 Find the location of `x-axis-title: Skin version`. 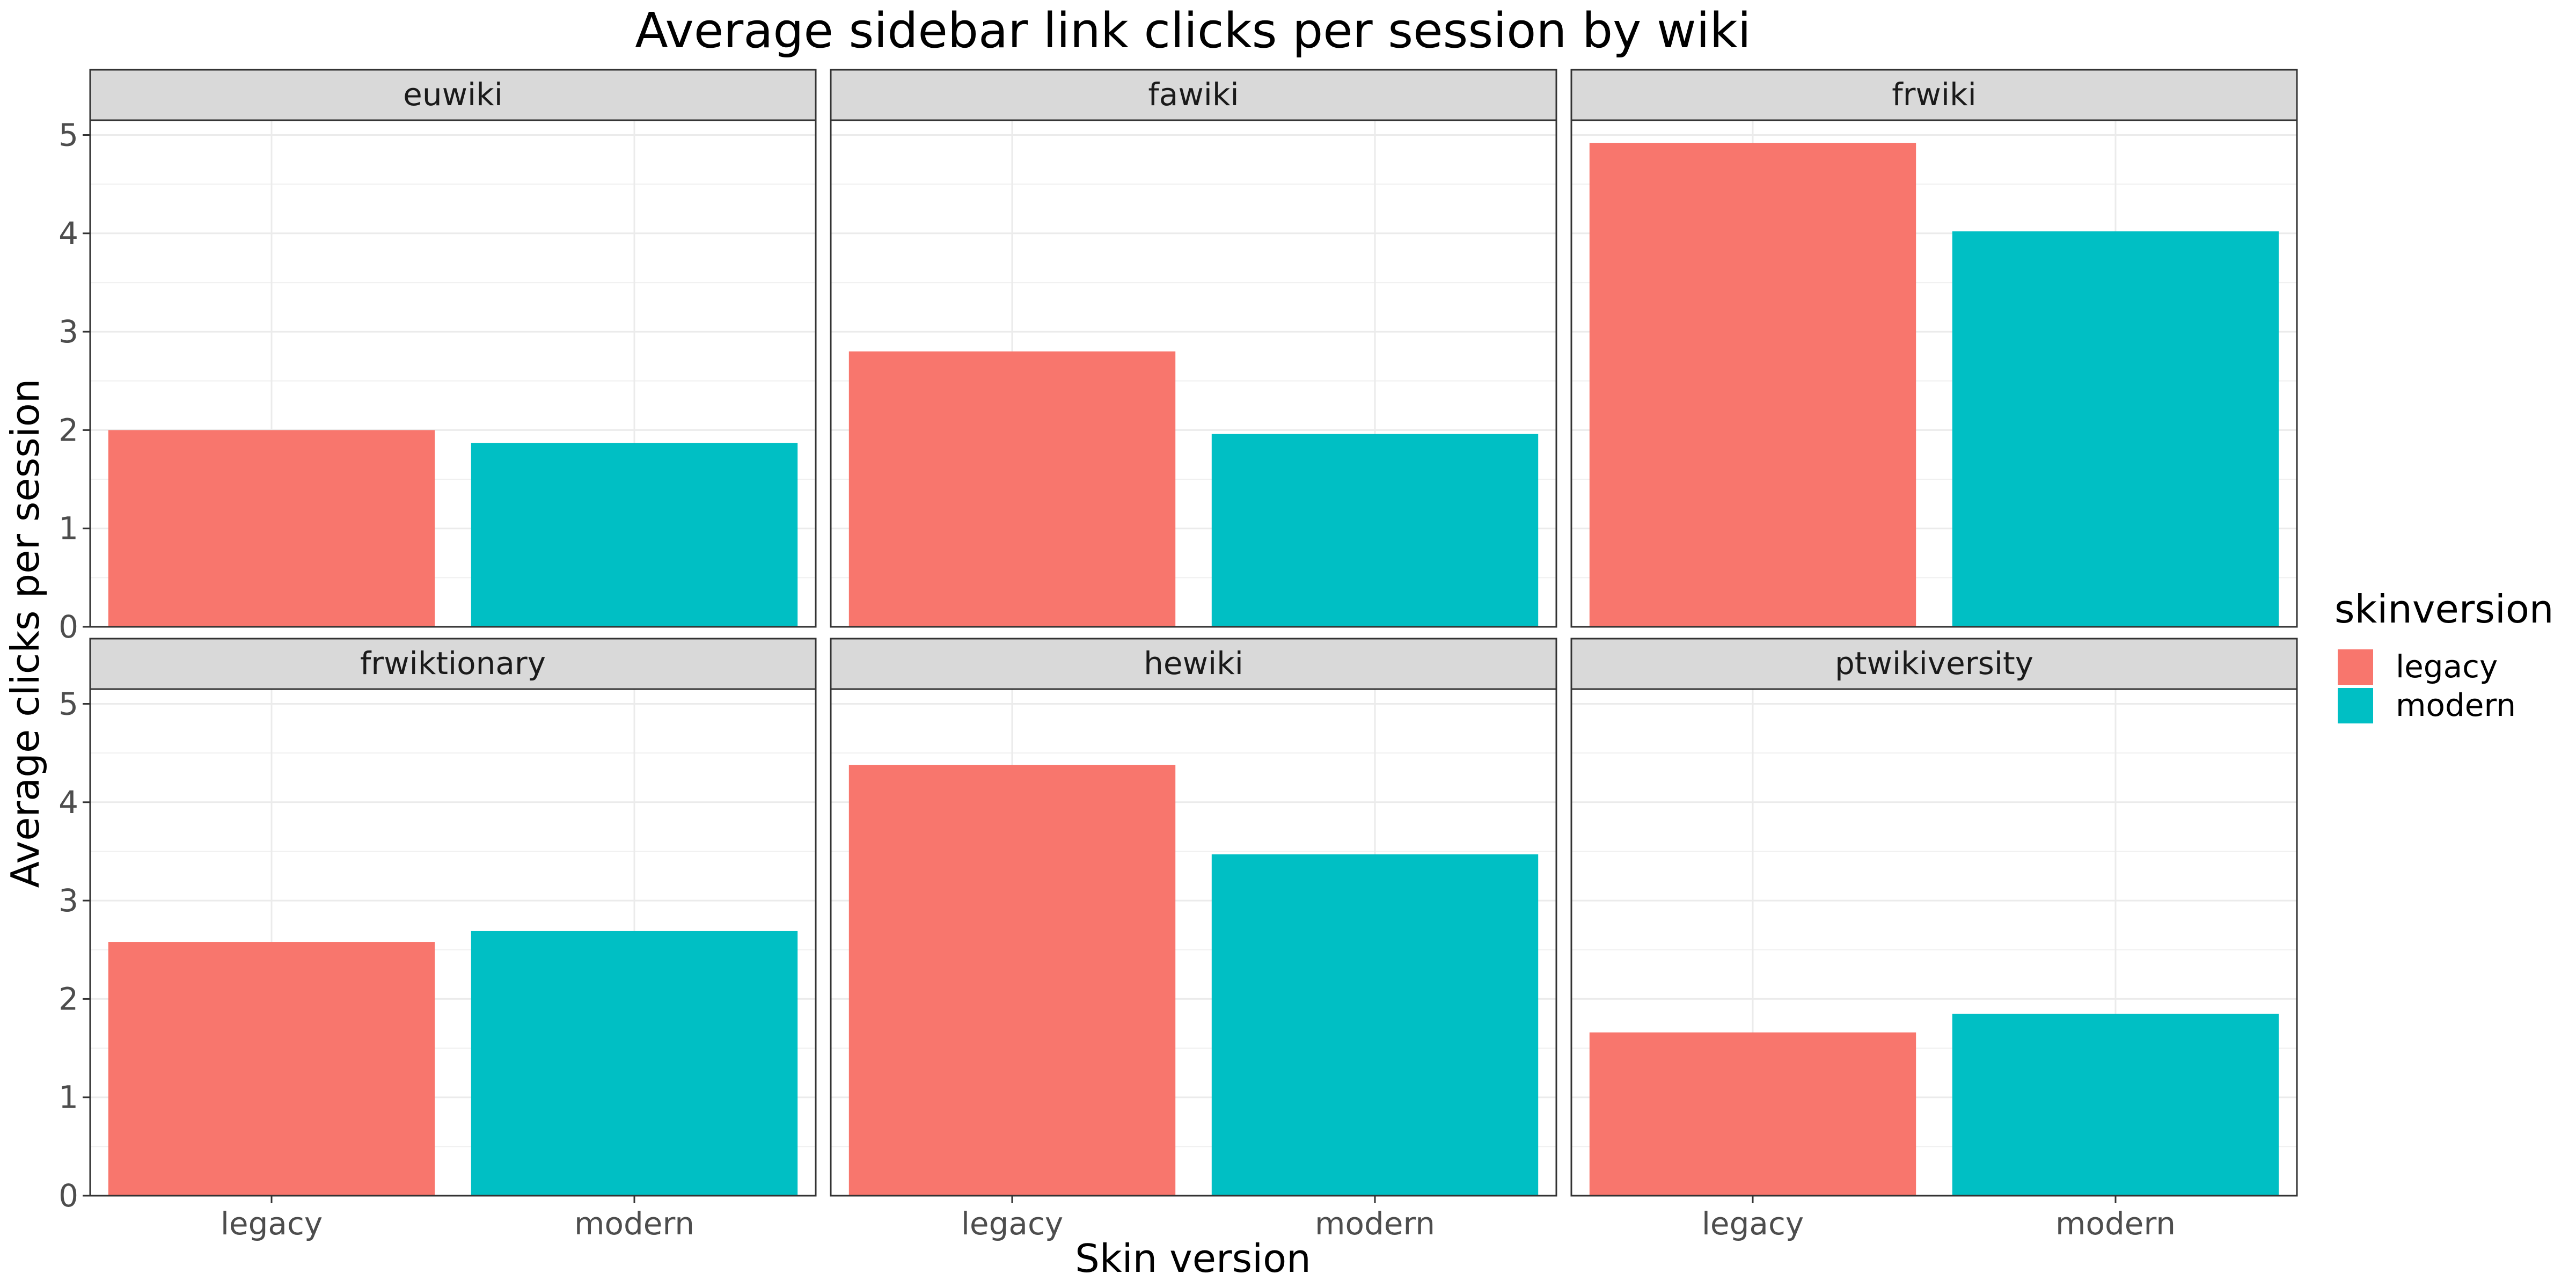

x-axis-title: Skin version is located at coordinates (1193, 1258).